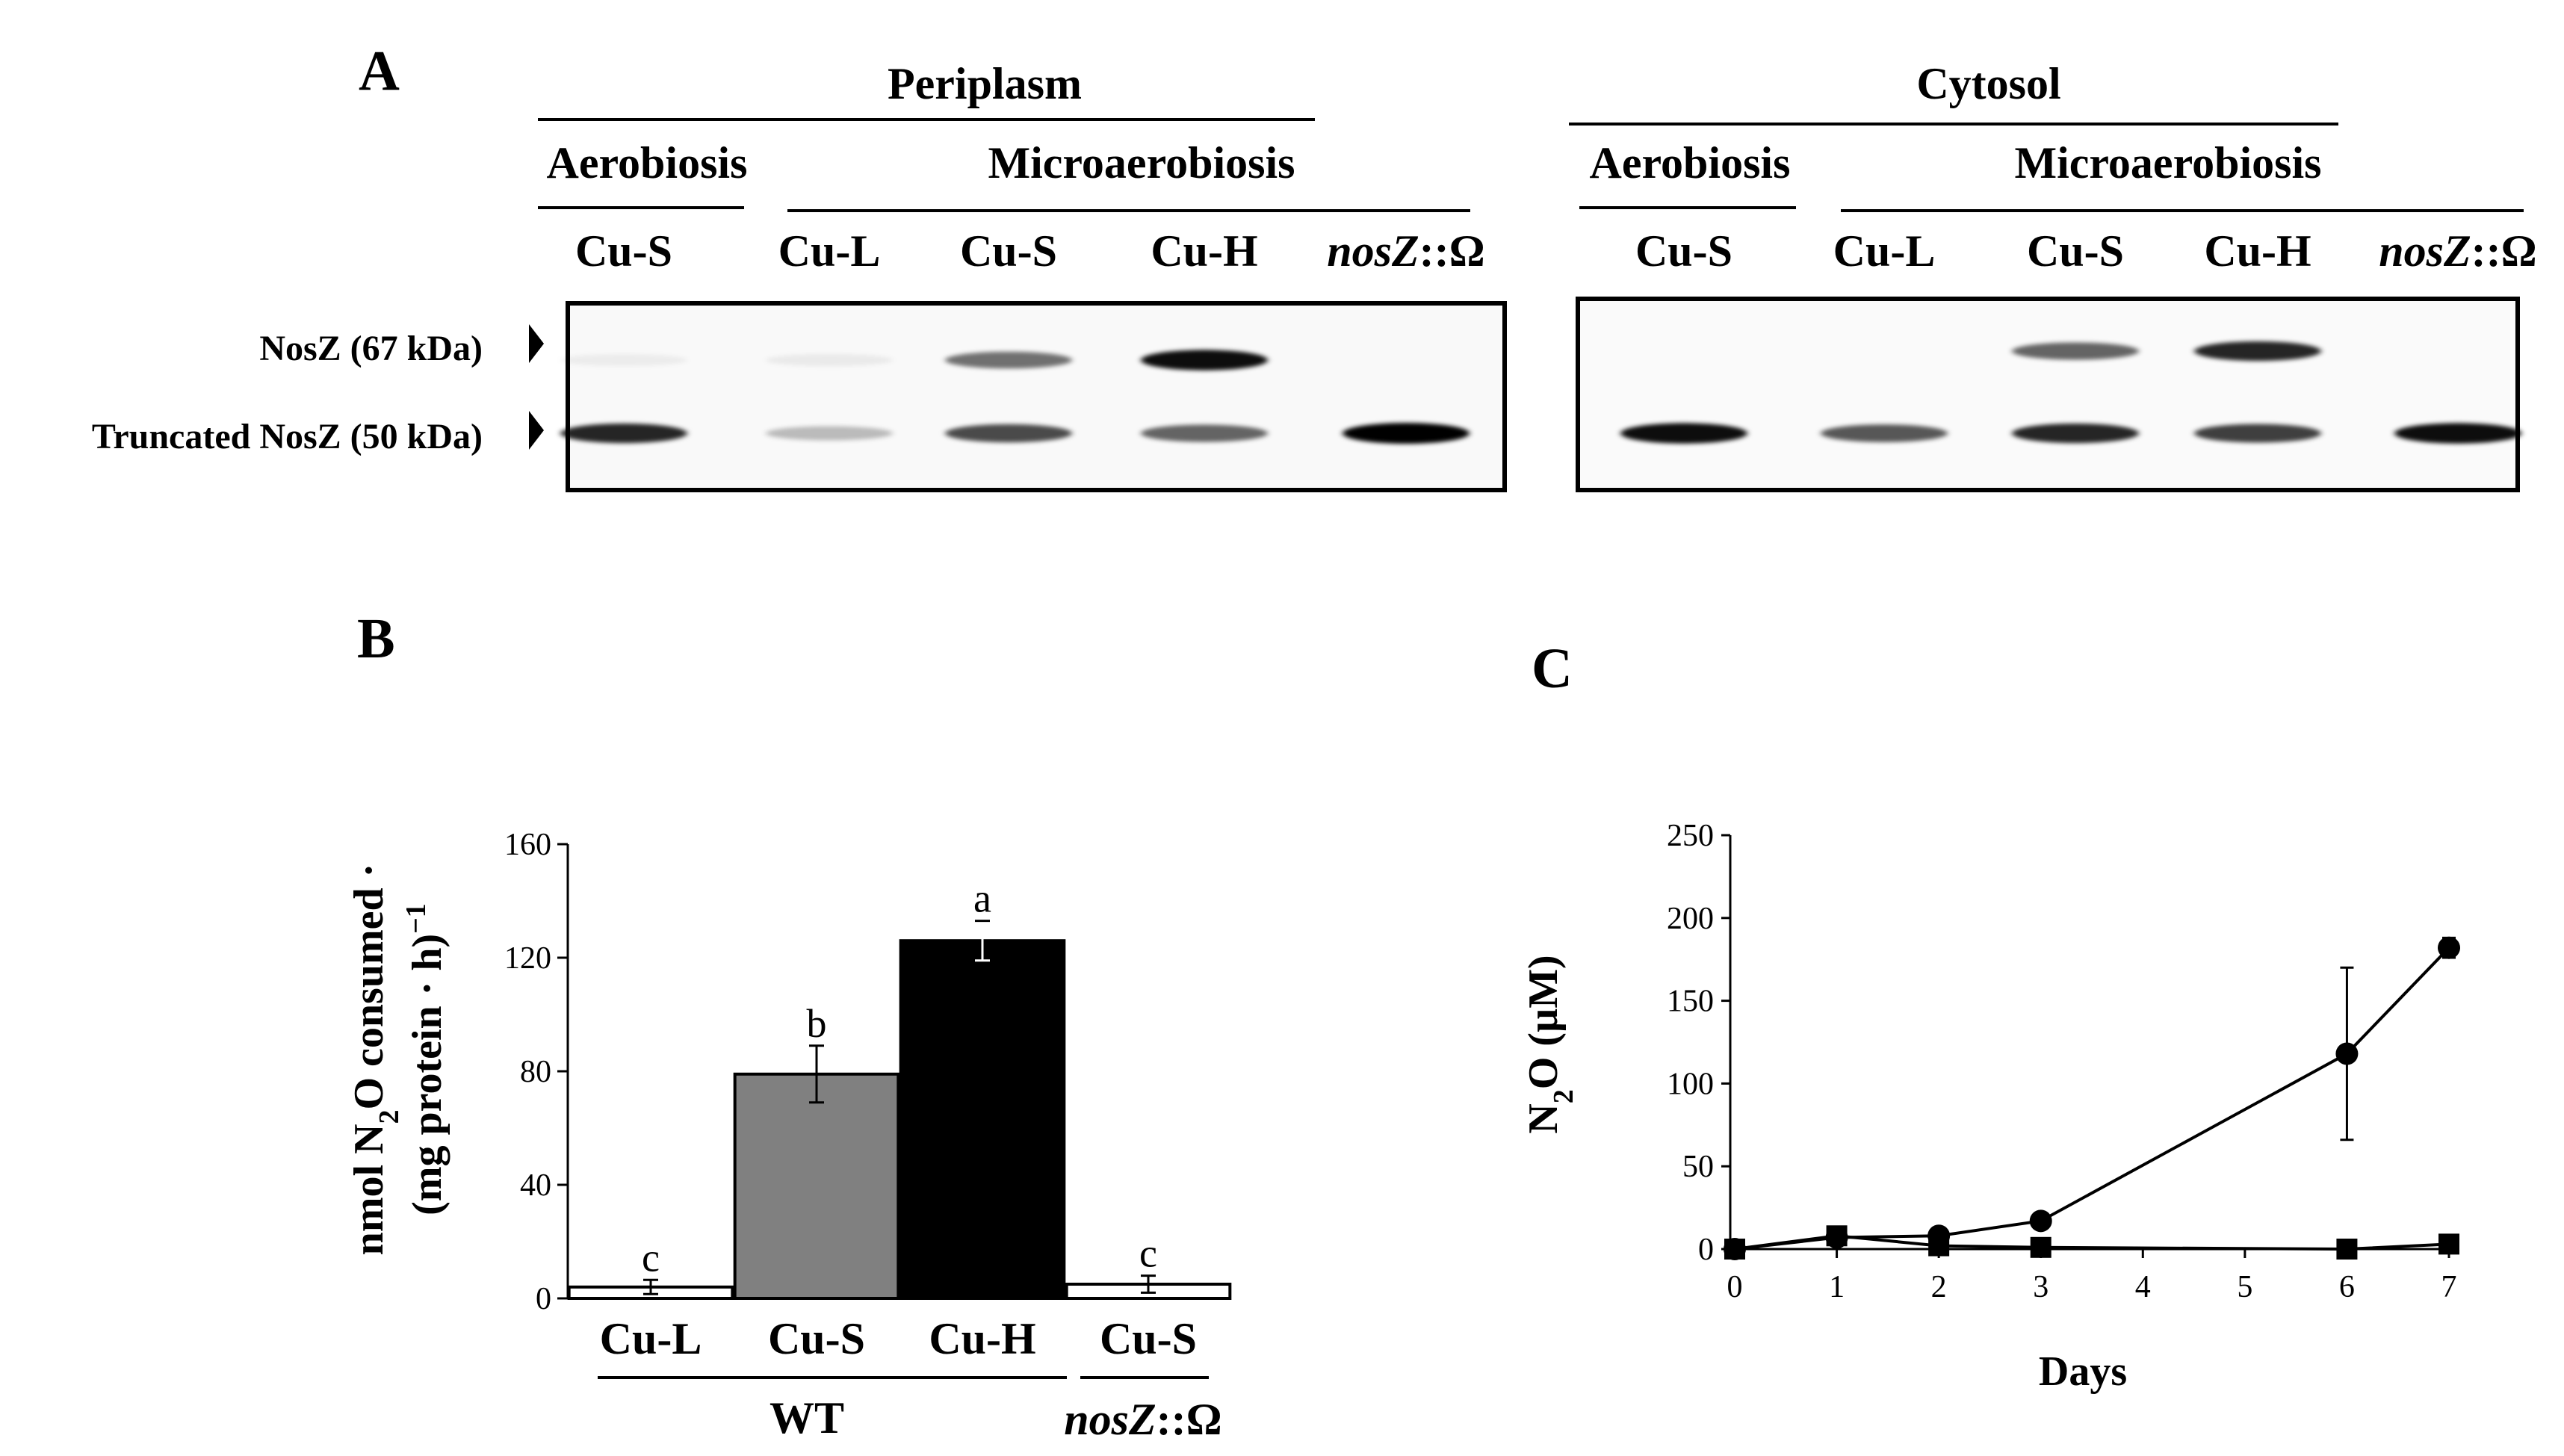  What do you see at coordinates (2257, 251) in the screenshot?
I see `cytosol-lane-4-label: Cu-H` at bounding box center [2257, 251].